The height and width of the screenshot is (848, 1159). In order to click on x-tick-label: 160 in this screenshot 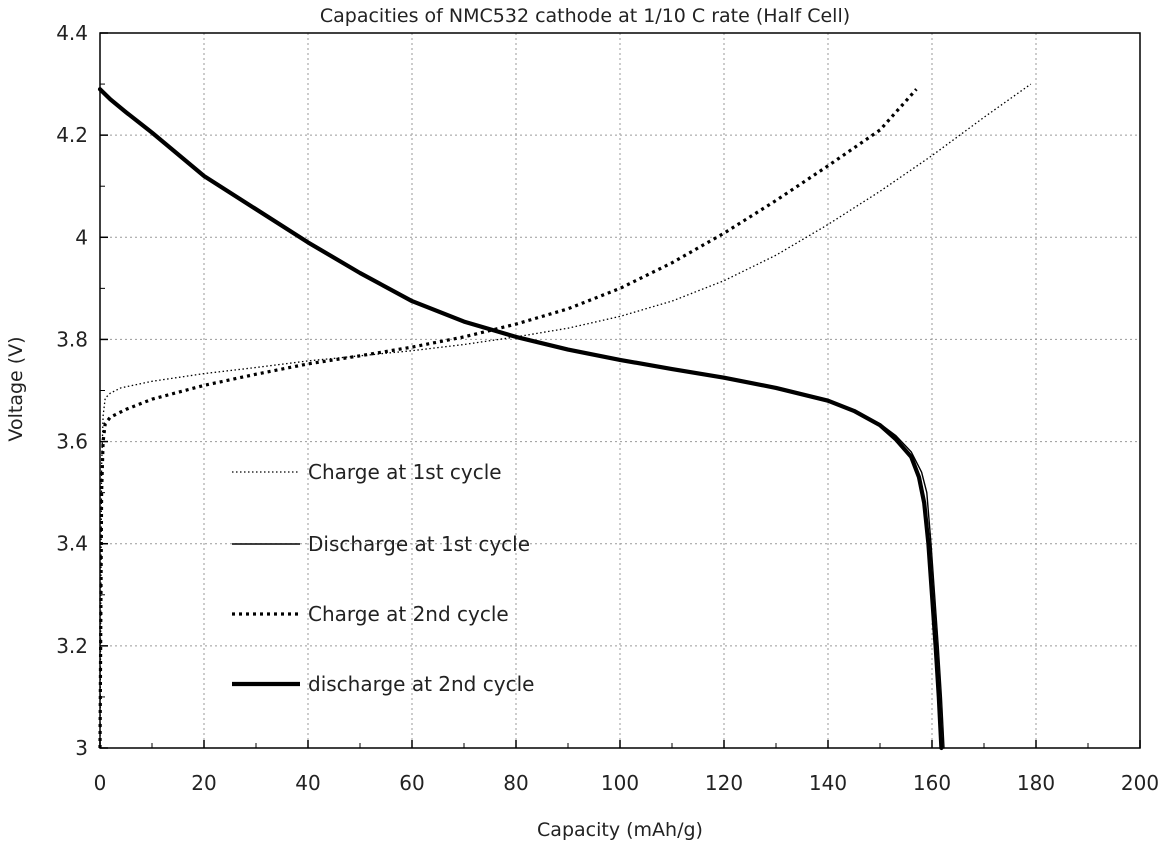, I will do `click(932, 783)`.